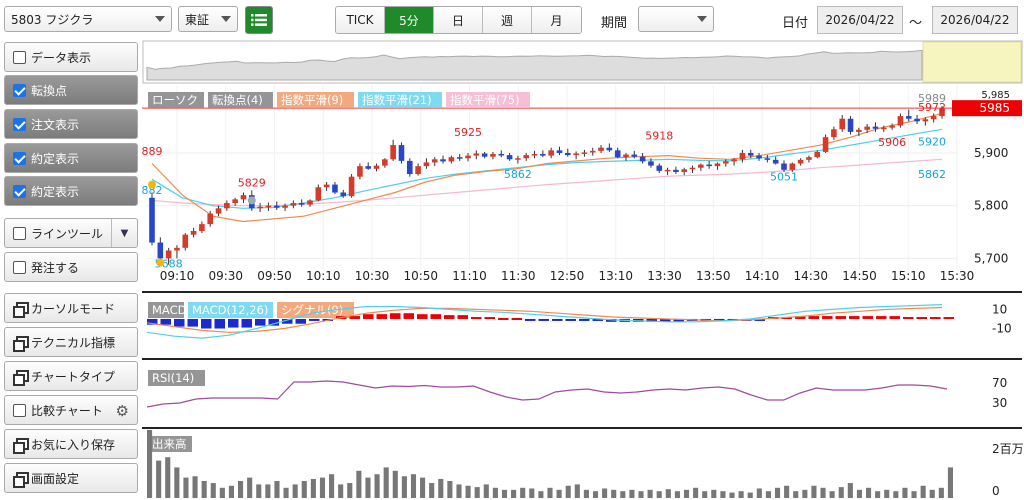  Describe the element at coordinates (458, 20) in the screenshot. I see `tab-timeframe: 日` at that location.